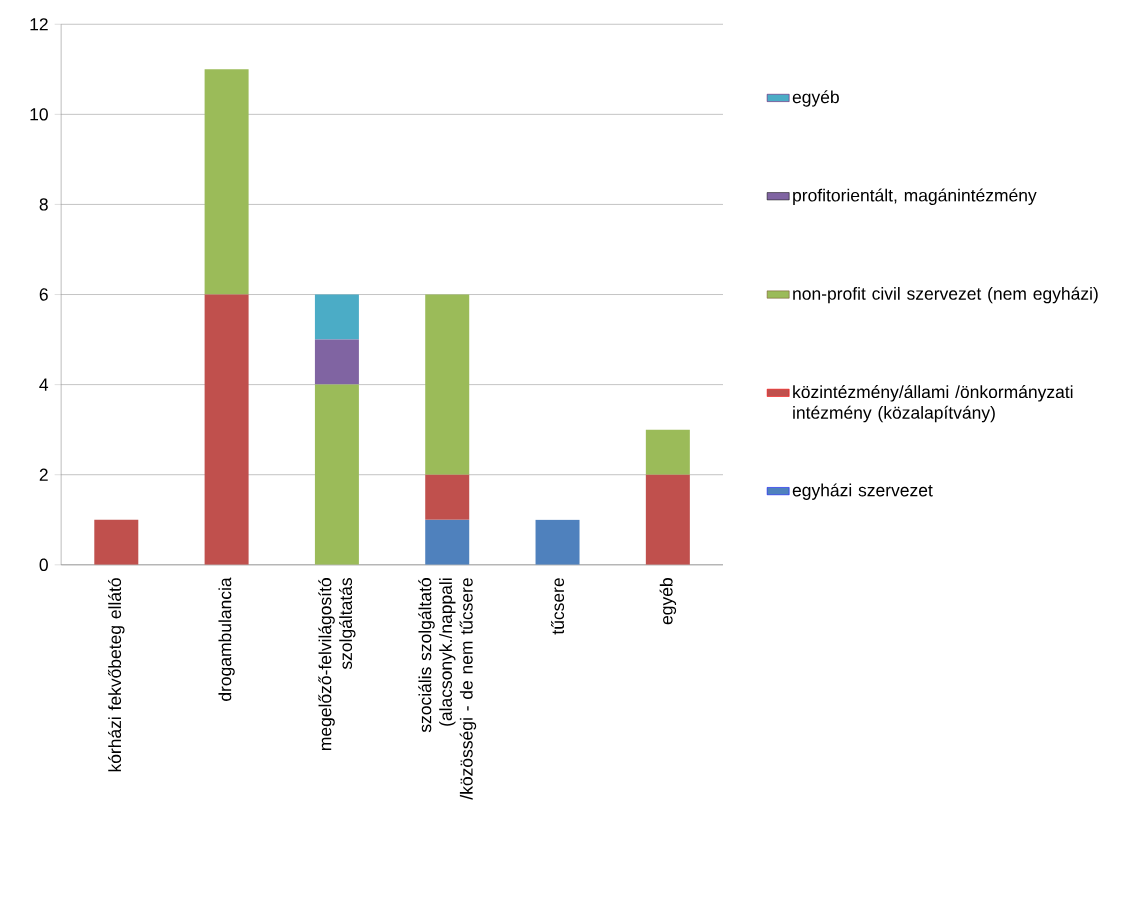  I want to click on y-tick-label: 8, so click(43, 204).